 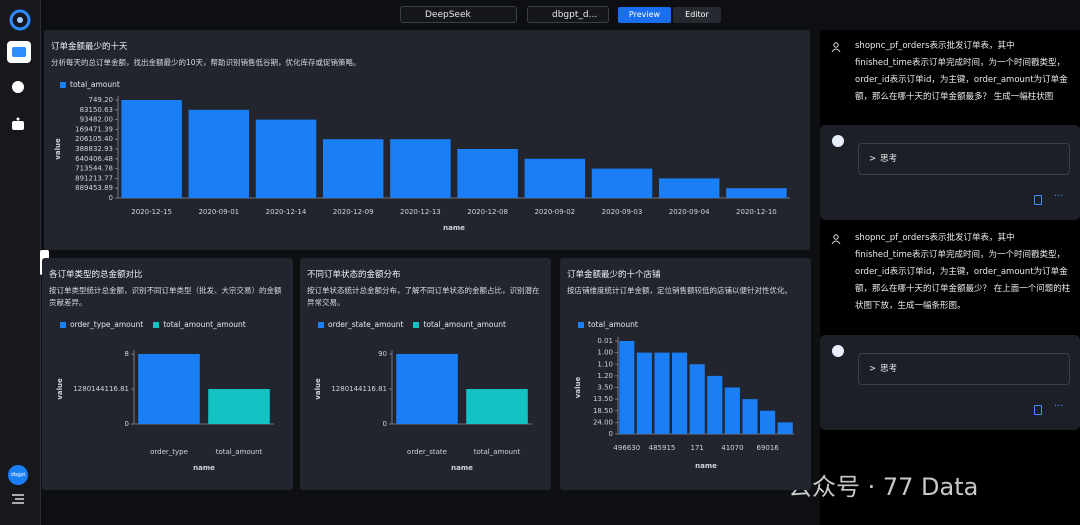 What do you see at coordinates (169, 452) in the screenshot?
I see `x-tick-label: order_type` at bounding box center [169, 452].